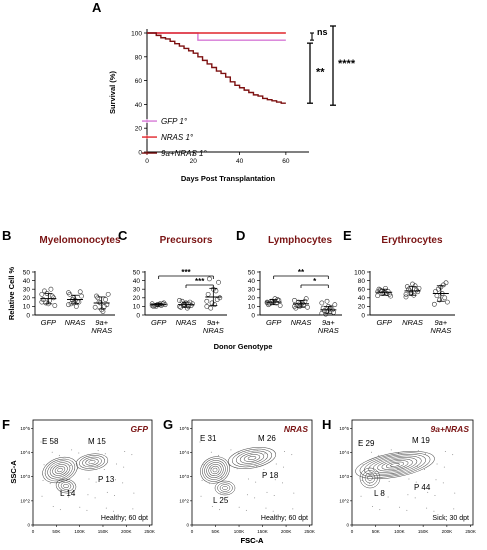 This screenshot has height=550, width=487. Describe the element at coordinates (228, 178) in the screenshot. I see `a-x-label: Days Post Transplantation` at that location.